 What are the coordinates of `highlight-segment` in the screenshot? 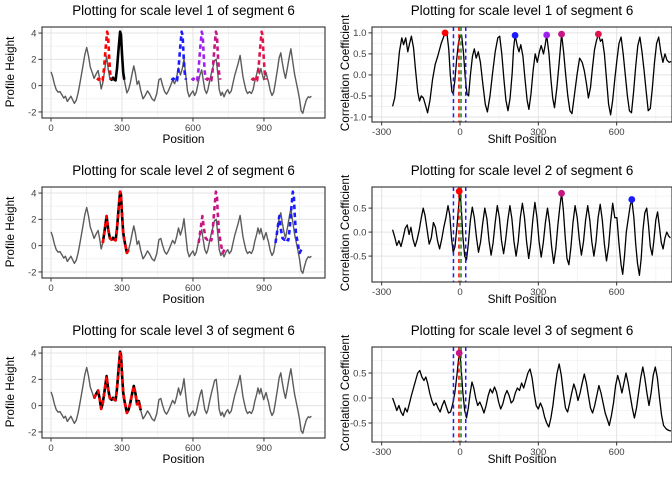 It's located at (117, 56).